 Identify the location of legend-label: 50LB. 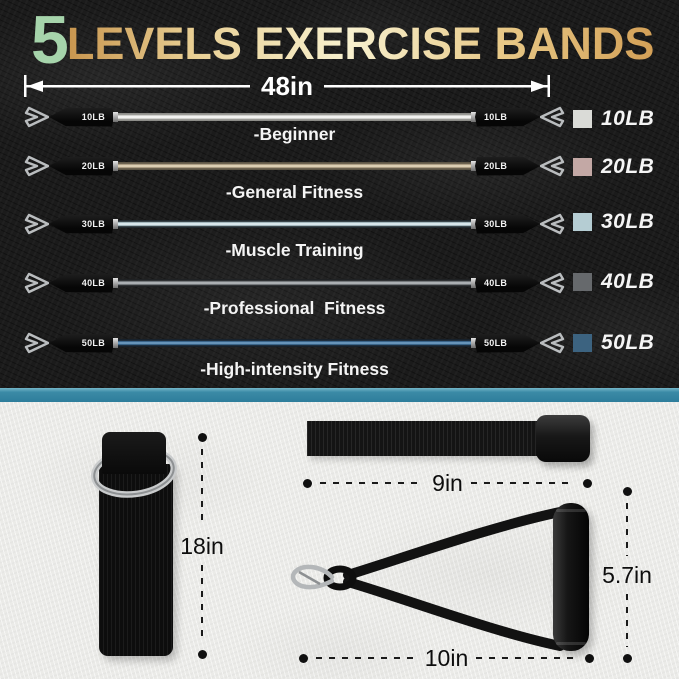
(628, 342).